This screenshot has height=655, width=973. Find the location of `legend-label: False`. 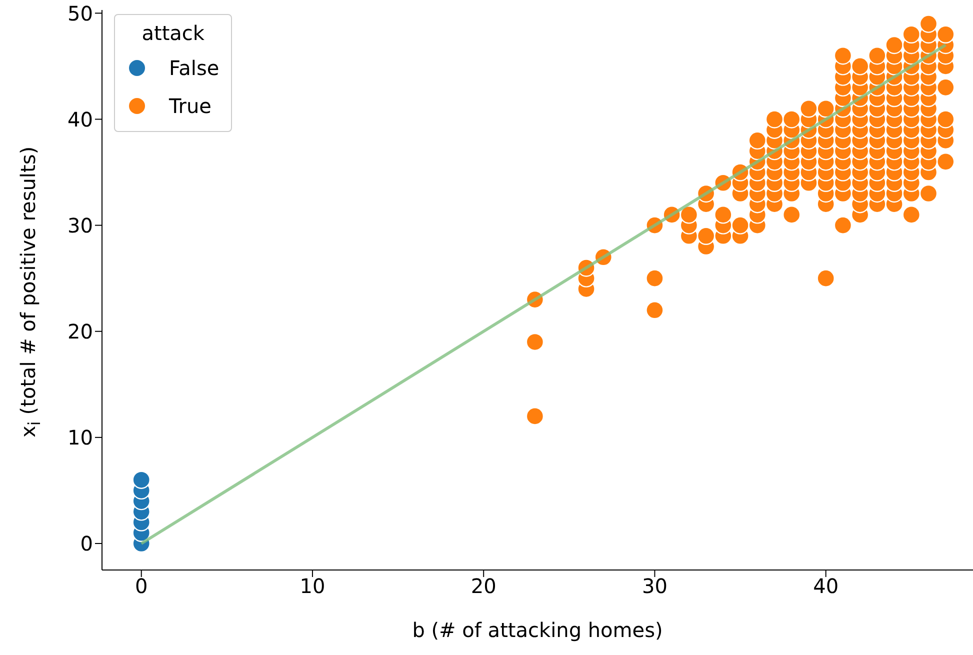

legend-label: False is located at coordinates (194, 68).